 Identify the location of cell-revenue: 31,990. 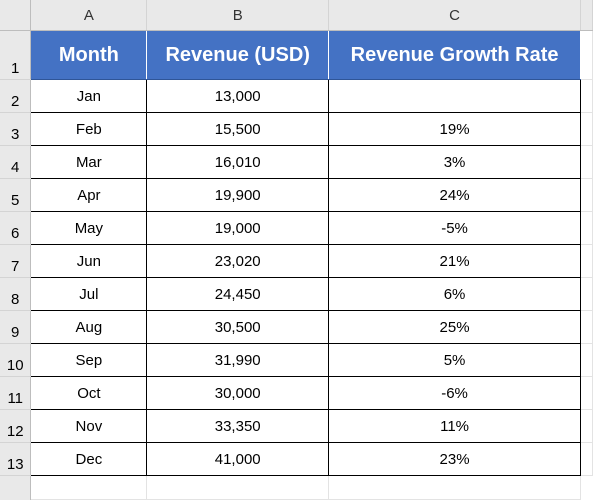
(238, 360).